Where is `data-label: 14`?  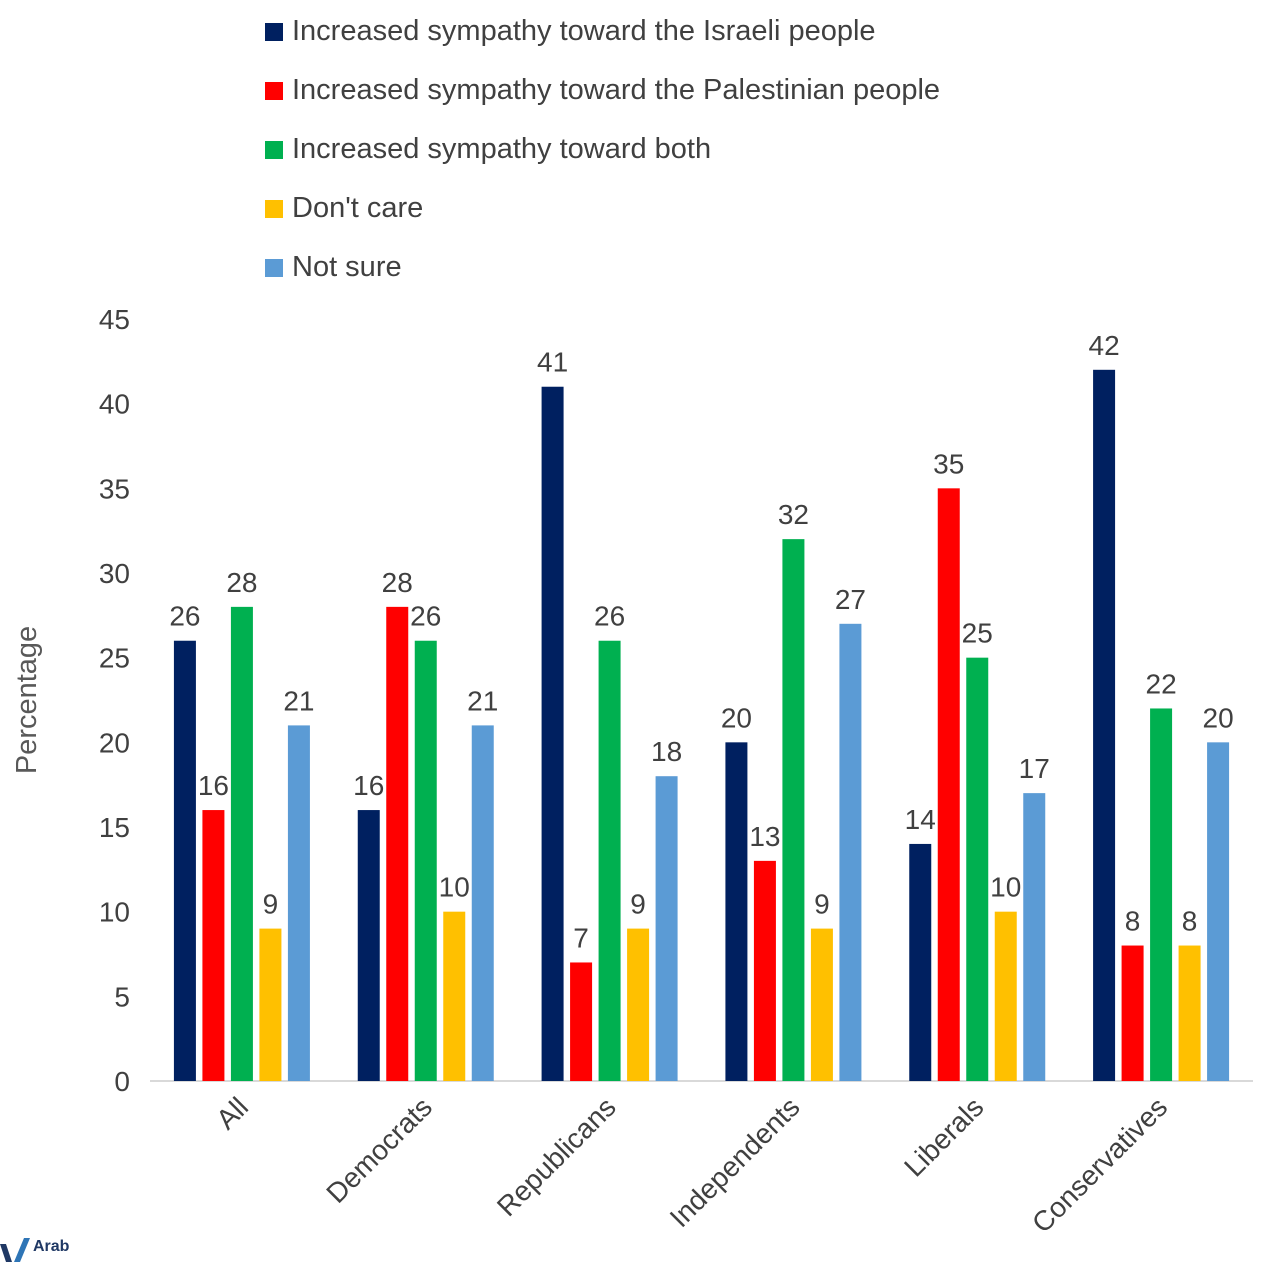
data-label: 14 is located at coordinates (920, 819).